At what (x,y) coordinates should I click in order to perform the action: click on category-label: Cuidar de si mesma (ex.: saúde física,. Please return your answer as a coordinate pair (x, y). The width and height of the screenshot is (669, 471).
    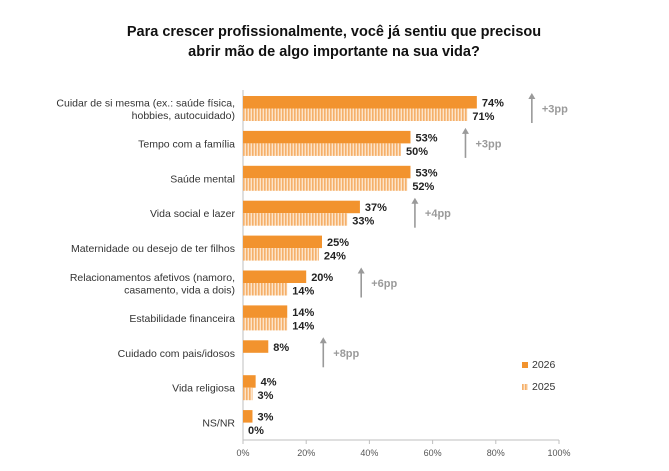
    Looking at the image, I should click on (145, 103).